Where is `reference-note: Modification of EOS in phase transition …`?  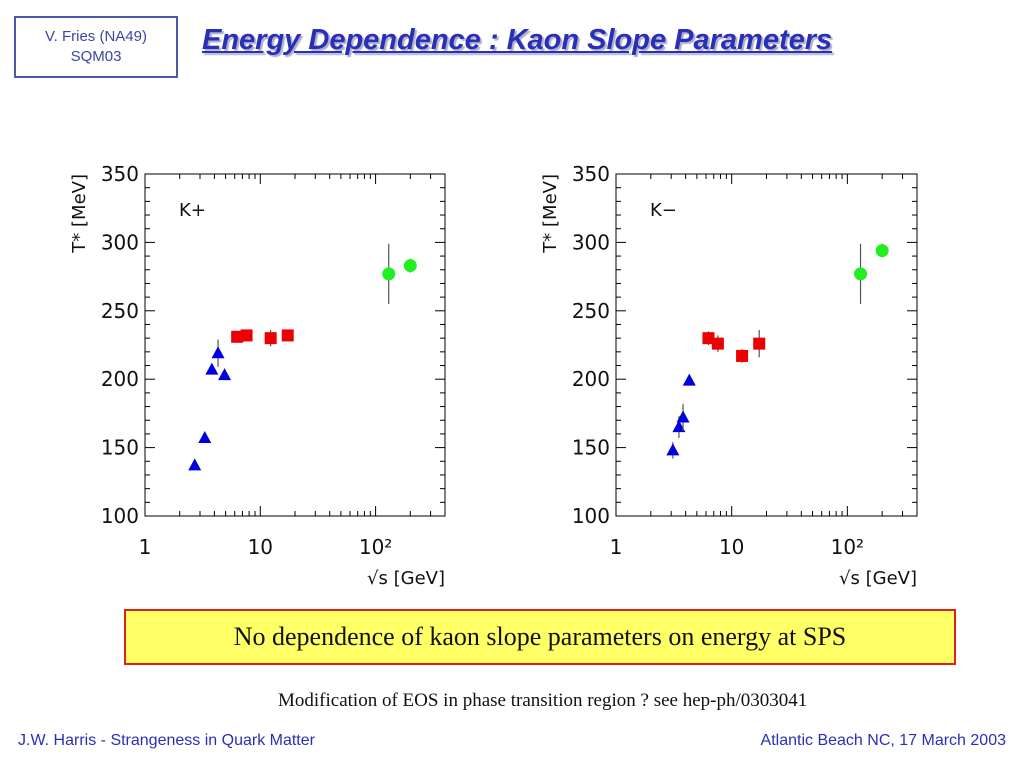
reference-note: Modification of EOS in phase transition … is located at coordinates (543, 700).